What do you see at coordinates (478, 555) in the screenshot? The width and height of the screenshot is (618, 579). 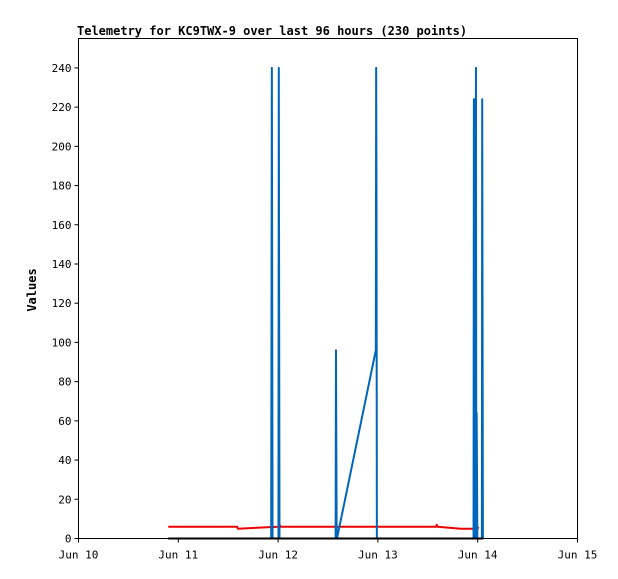 I see `x-tick-label: Jun 14` at bounding box center [478, 555].